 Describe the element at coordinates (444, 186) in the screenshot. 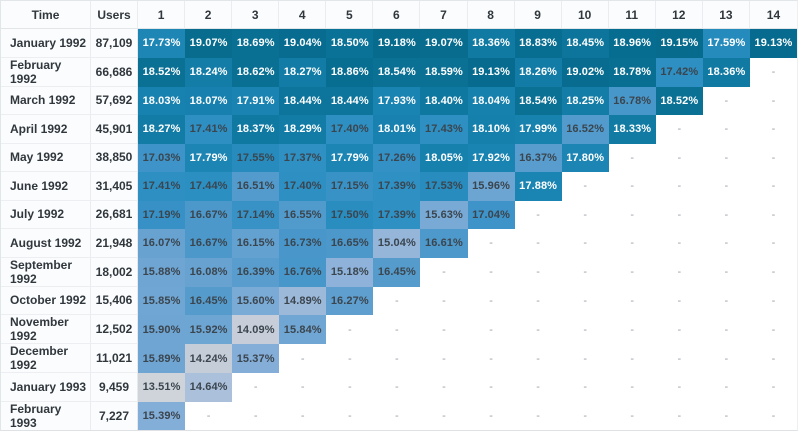

I see `retention-cell: 17.53%` at that location.